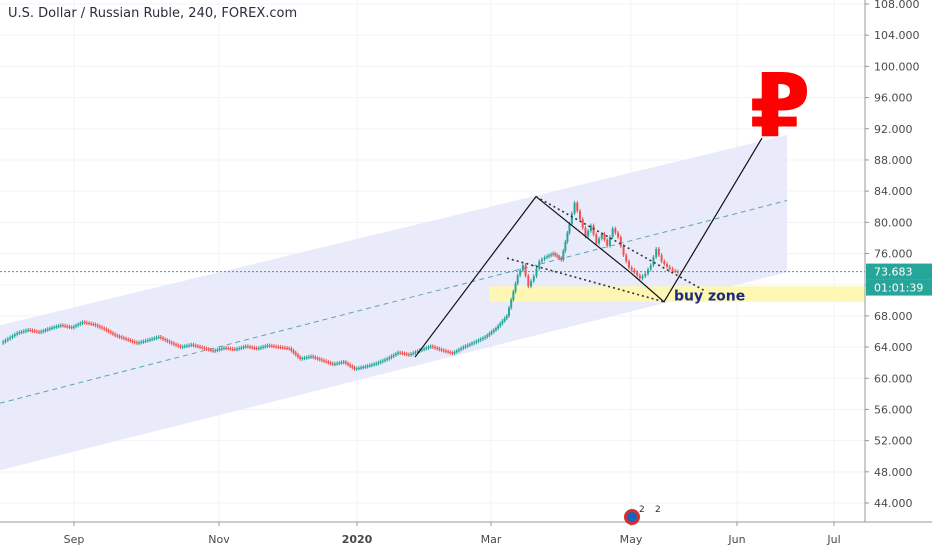 This screenshot has width=932, height=550. I want to click on x-tick-label: May, so click(631, 539).